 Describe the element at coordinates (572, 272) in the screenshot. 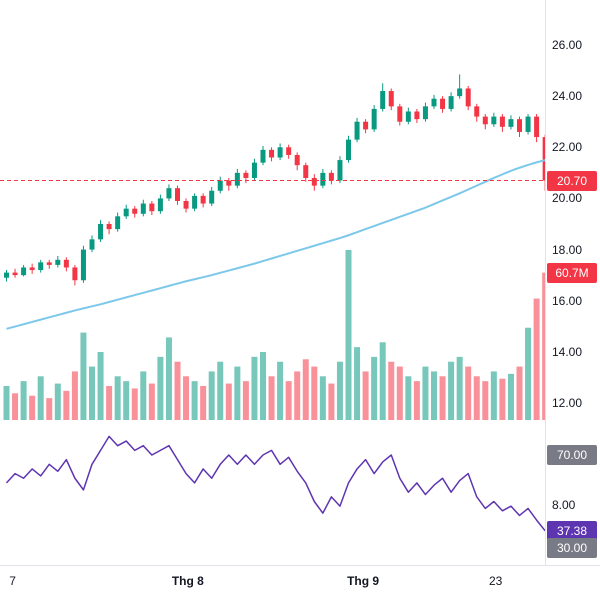

I see `volume-badge: 60.7M` at that location.